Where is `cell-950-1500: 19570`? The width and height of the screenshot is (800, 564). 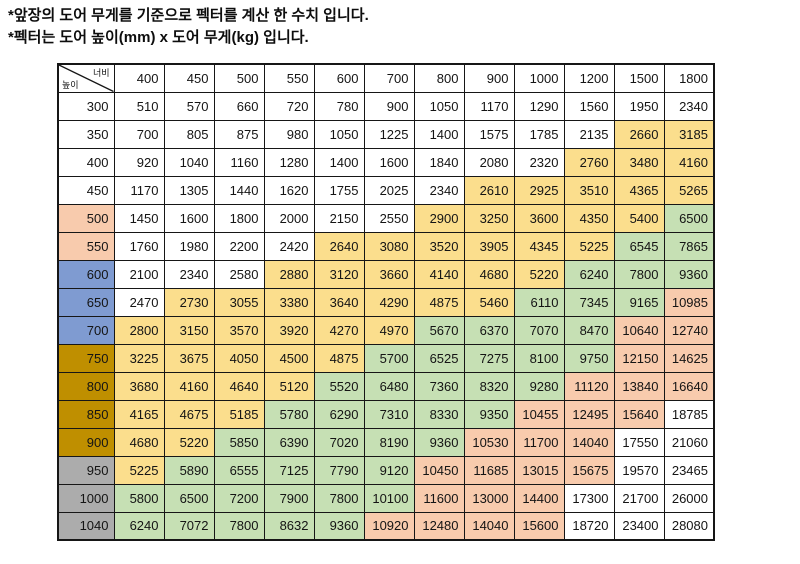 cell-950-1500: 19570 is located at coordinates (639, 470).